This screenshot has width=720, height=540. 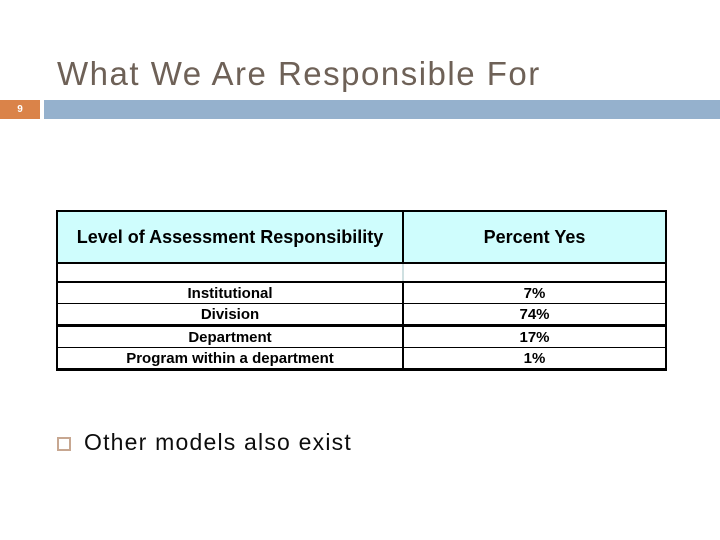 I want to click on table-row: Program within a department 1%, so click(x=361, y=358).